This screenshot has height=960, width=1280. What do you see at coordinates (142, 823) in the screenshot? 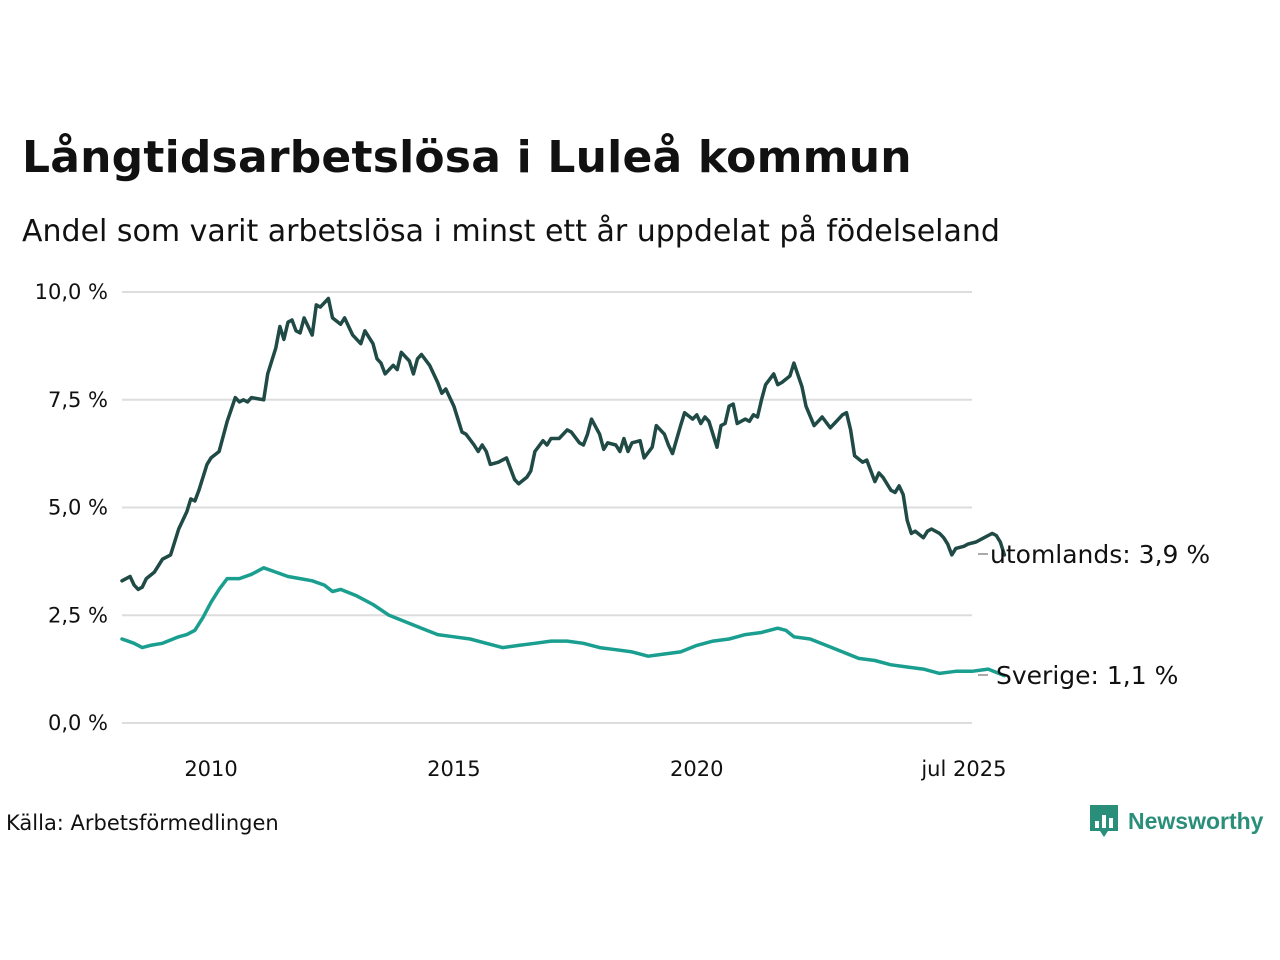
I see `source-note: Källa: Arbetsförmedlingen` at bounding box center [142, 823].